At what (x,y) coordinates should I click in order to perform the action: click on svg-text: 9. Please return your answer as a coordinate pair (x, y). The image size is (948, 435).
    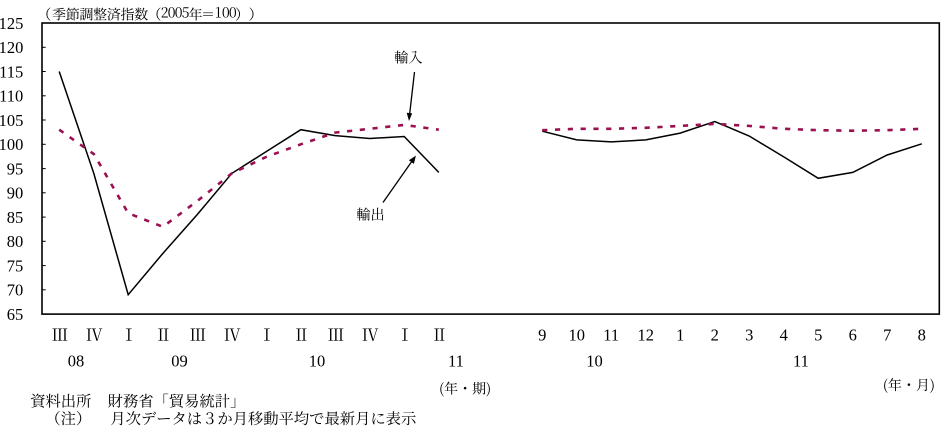
    Looking at the image, I should click on (542, 334).